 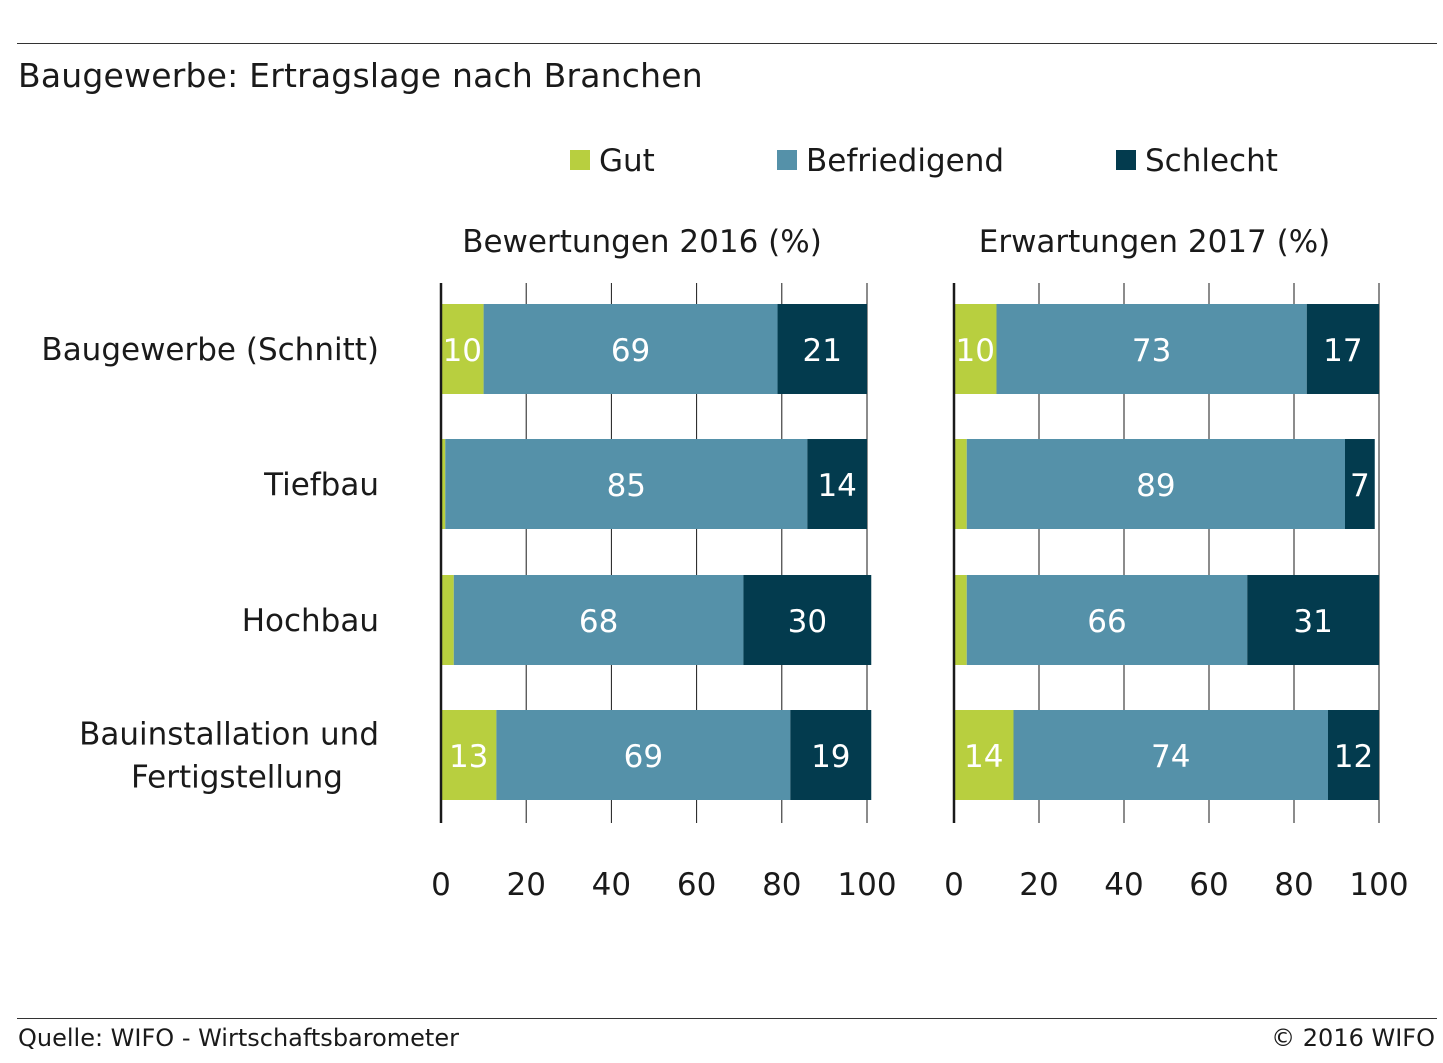 I want to click on category-label: Tiefbau, so click(x=321, y=485).